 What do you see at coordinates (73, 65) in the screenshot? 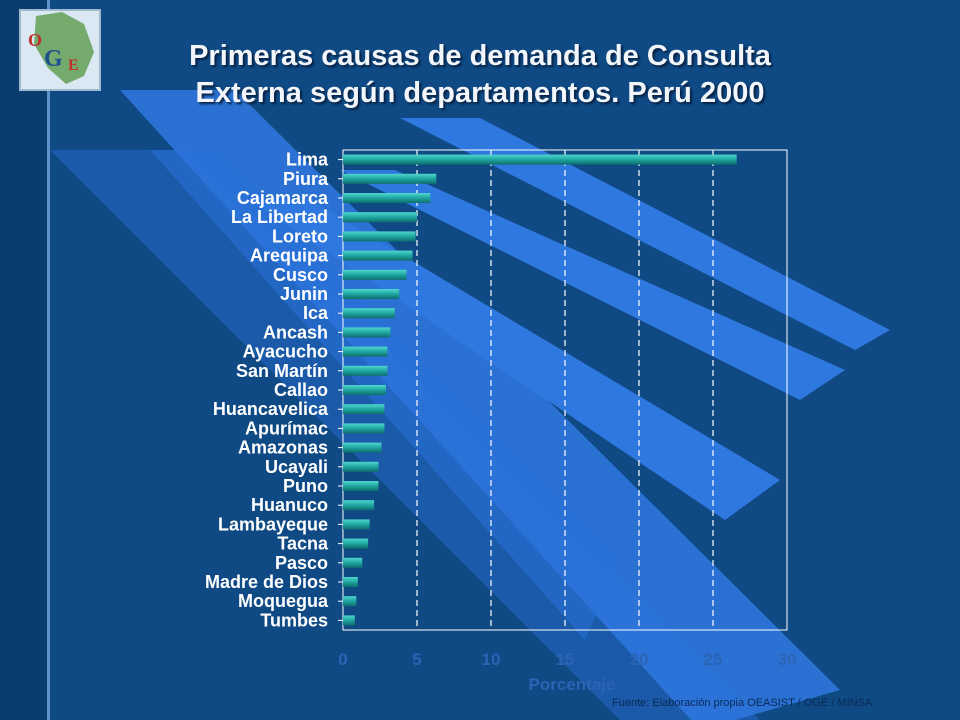
I see `logo-letter-e: E` at bounding box center [73, 65].